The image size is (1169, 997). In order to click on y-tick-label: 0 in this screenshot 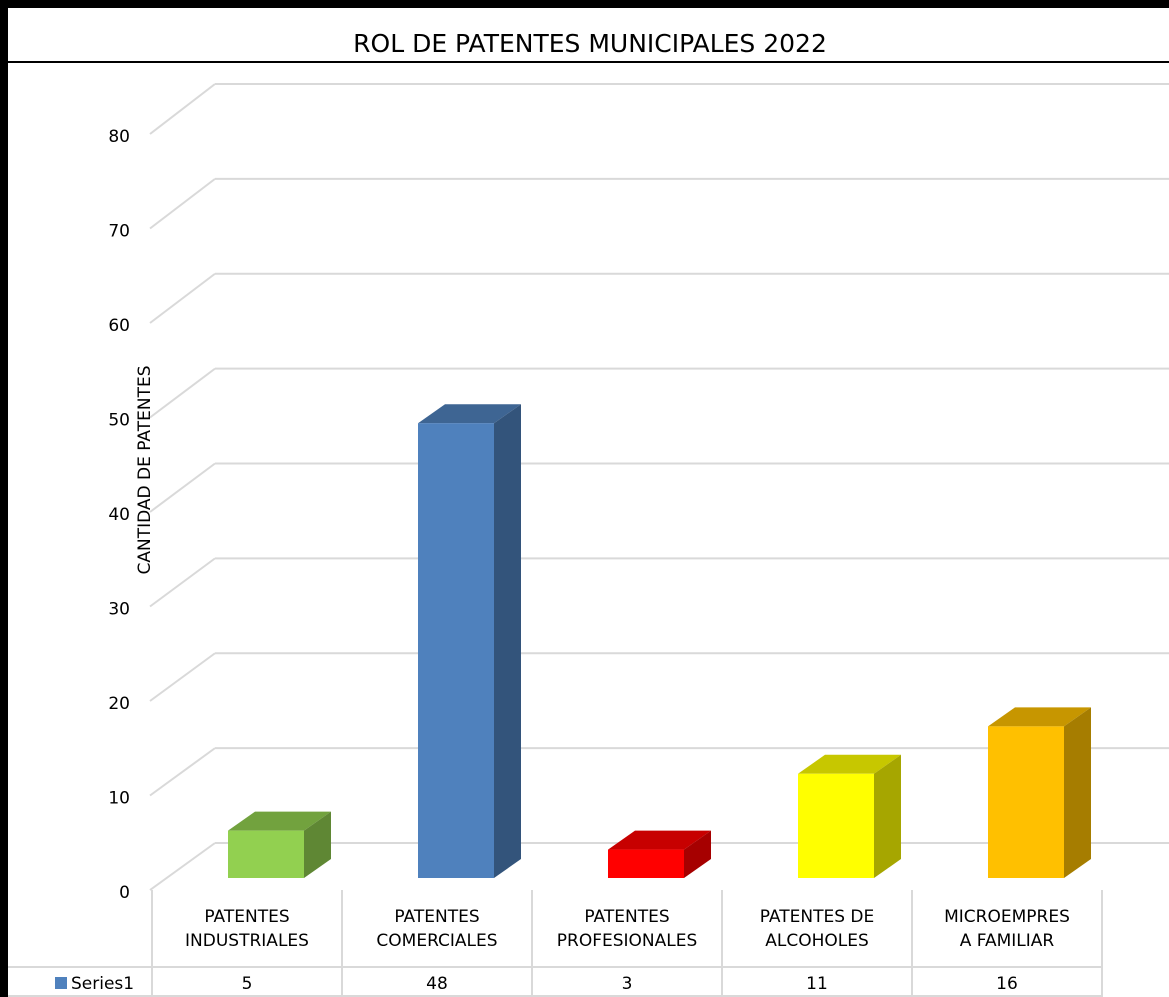, I will do `click(124, 893)`.